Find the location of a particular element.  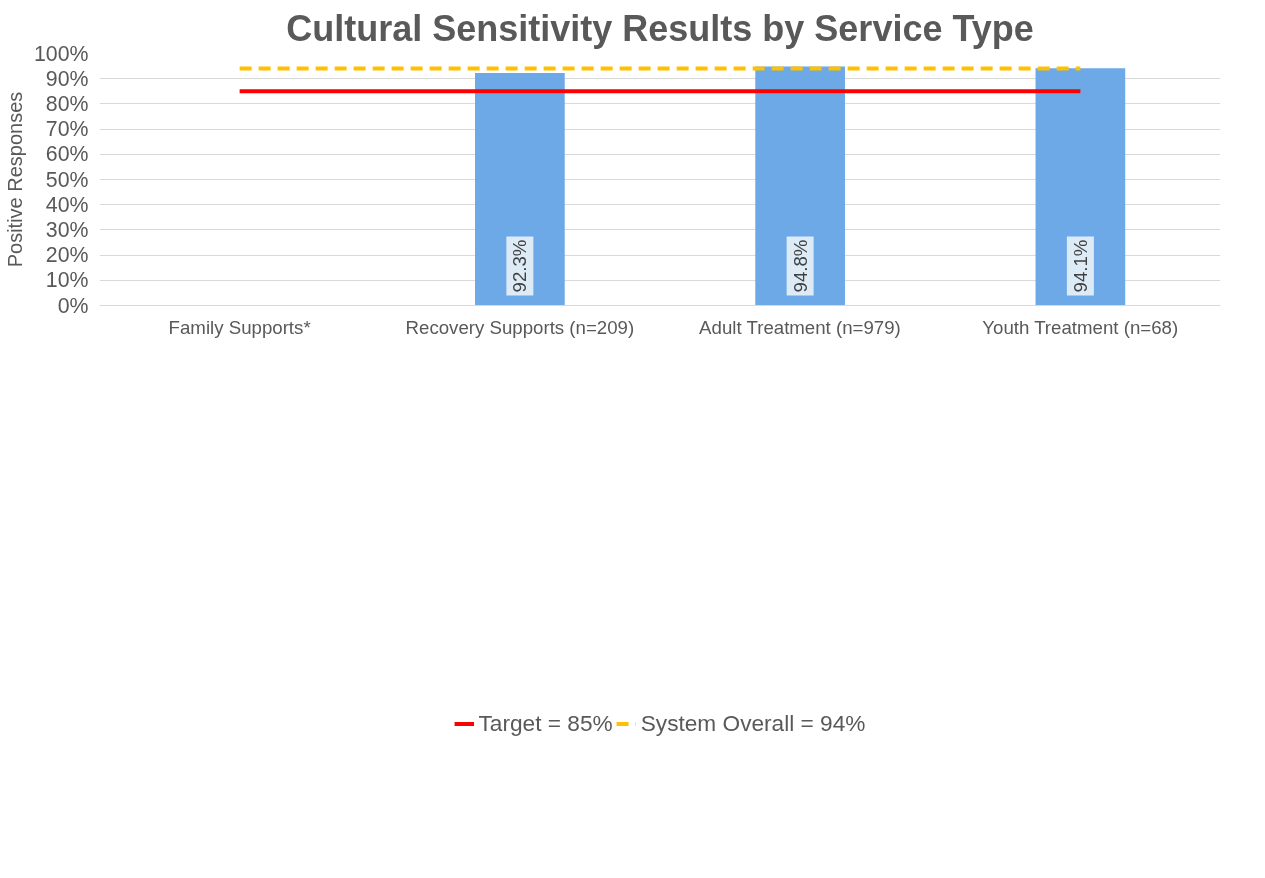

legend-label: Target = 85% is located at coordinates (545, 723).